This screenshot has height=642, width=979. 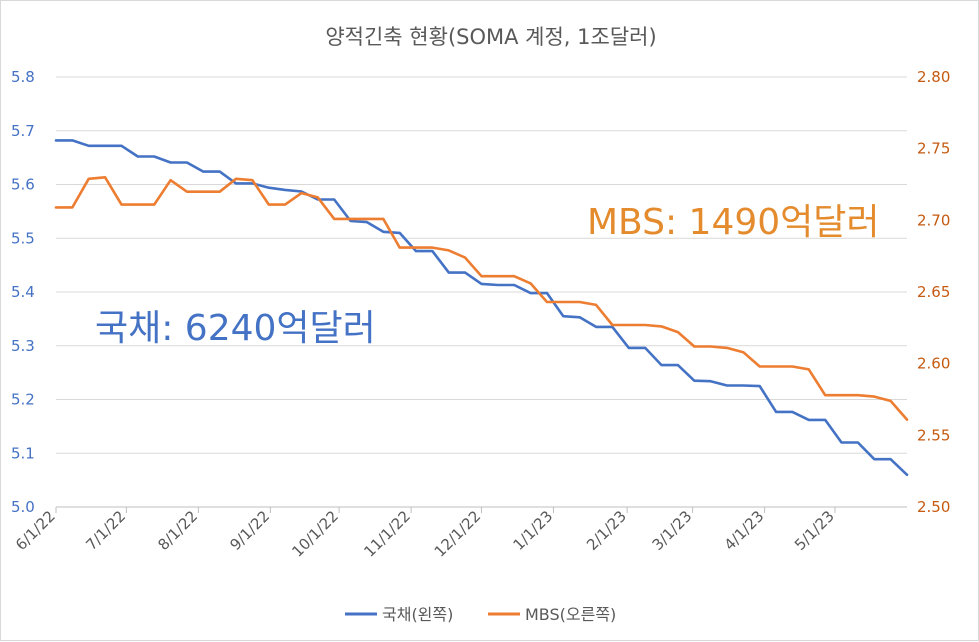 What do you see at coordinates (480, 614) in the screenshot?
I see `legend: 국채(왼쪽) MBS(오른쪽)` at bounding box center [480, 614].